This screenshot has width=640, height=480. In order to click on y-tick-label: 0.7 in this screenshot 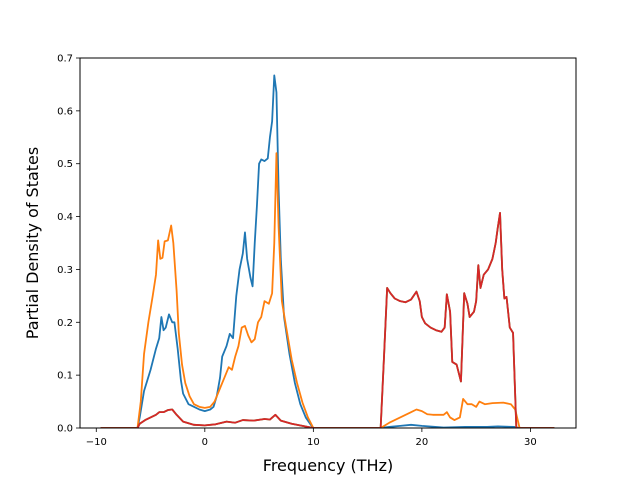, I will do `click(65, 59)`.